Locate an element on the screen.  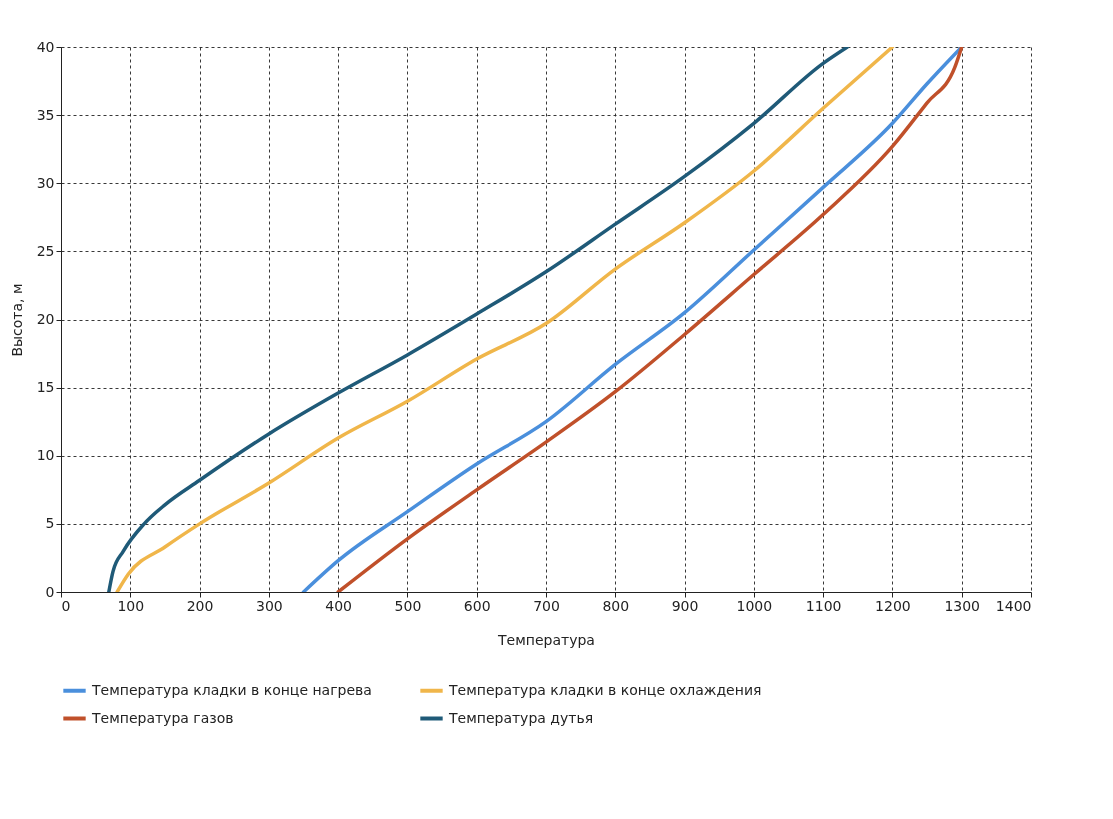
x-tick-label: 900 is located at coordinates (685, 605).